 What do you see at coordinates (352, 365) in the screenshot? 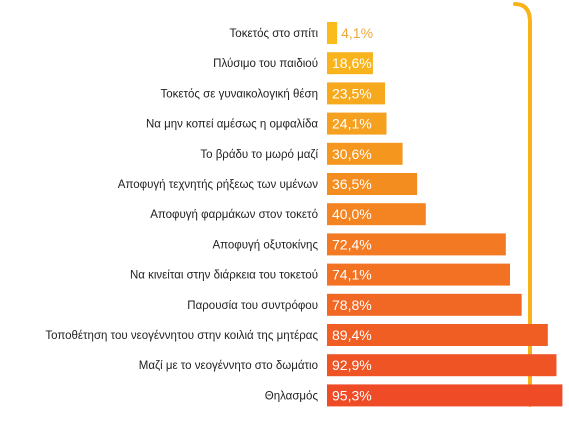
I see `value-label-11: 92,9%` at bounding box center [352, 365].